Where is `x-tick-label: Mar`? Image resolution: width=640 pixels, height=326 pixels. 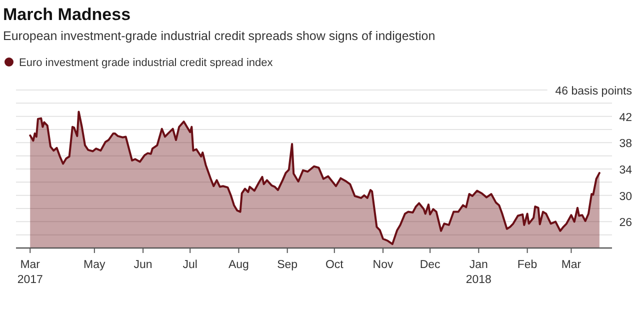 x-tick-label: Mar is located at coordinates (571, 265).